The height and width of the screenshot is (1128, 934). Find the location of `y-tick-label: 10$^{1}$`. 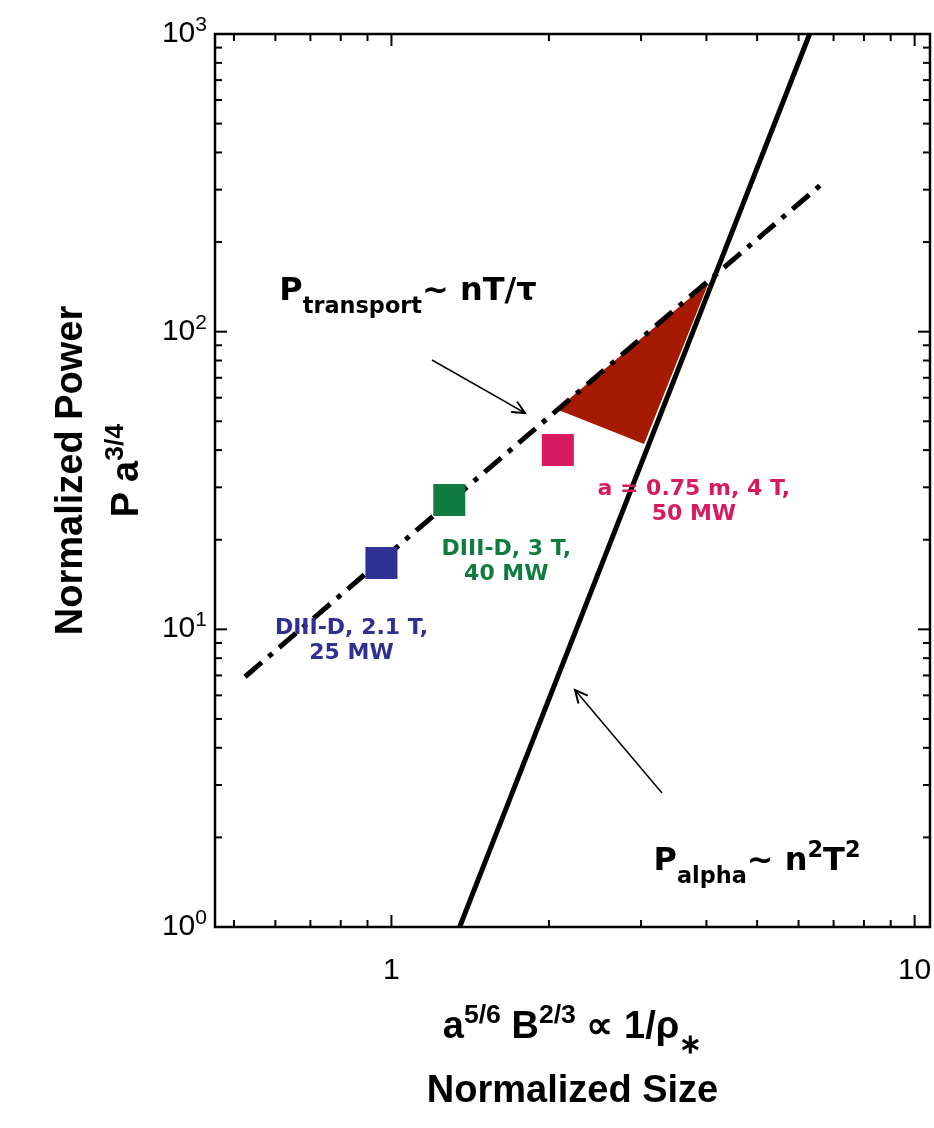

y-tick-label: 10$^{1}$ is located at coordinates (184, 625).